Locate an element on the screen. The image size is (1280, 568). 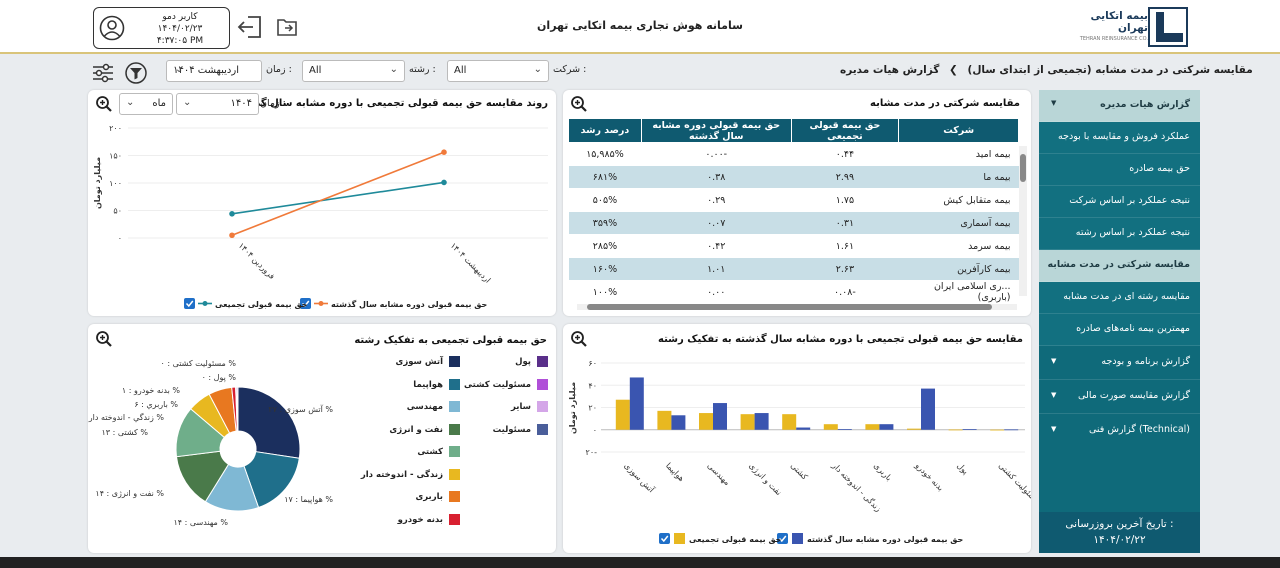
legend-item: هواپیما is located at coordinates (436, 384).